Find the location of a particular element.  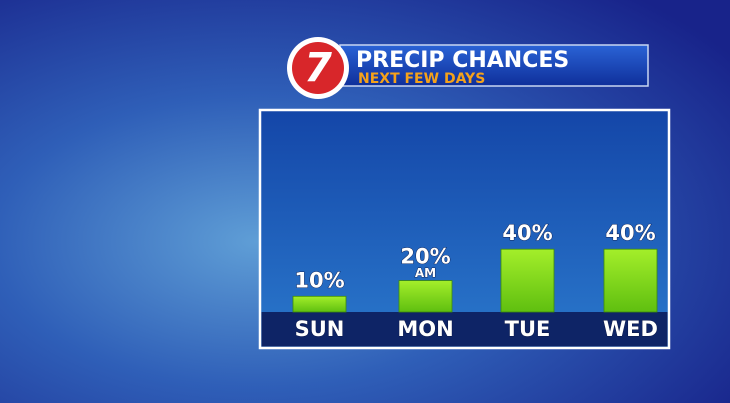

chart-subtitle: NEXT FEW DAYS is located at coordinates (421, 79).